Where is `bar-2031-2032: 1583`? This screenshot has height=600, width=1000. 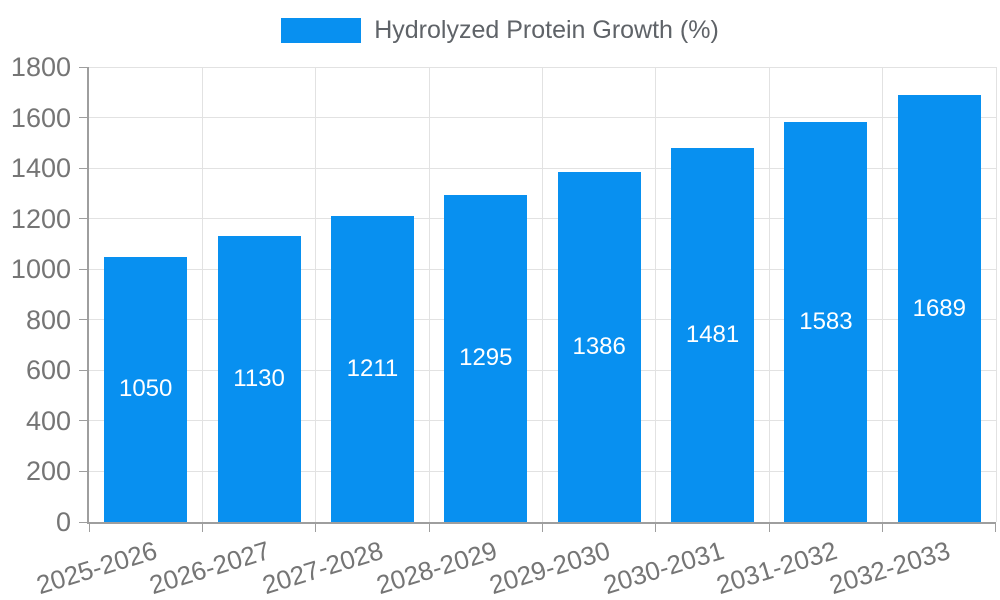
bar-2031-2032: 1583 is located at coordinates (826, 321).